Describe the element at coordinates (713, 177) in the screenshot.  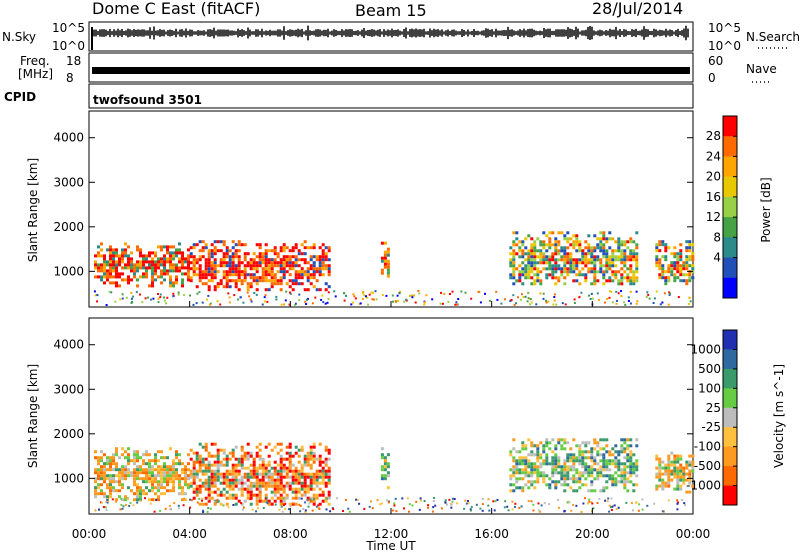
I see `colorbar-tick-label: 20` at that location.